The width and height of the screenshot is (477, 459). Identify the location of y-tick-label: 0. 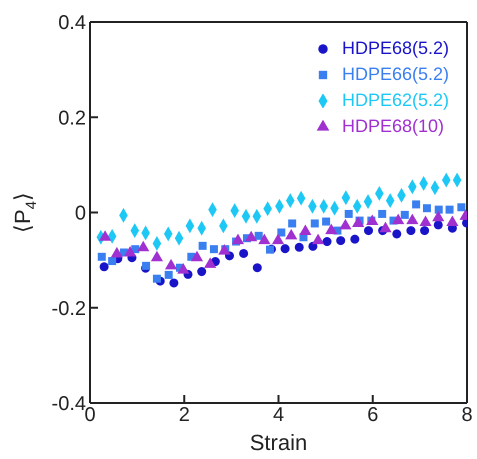
(80, 213).